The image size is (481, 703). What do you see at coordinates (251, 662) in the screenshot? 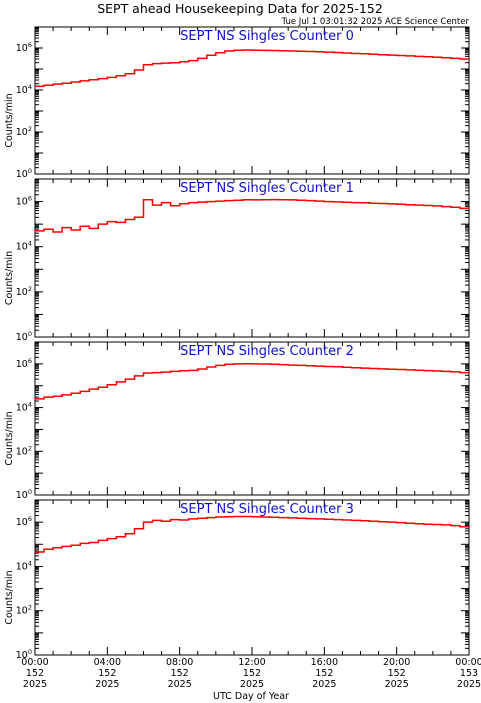
I see `x-tick-label-time: 12:00` at bounding box center [251, 662].